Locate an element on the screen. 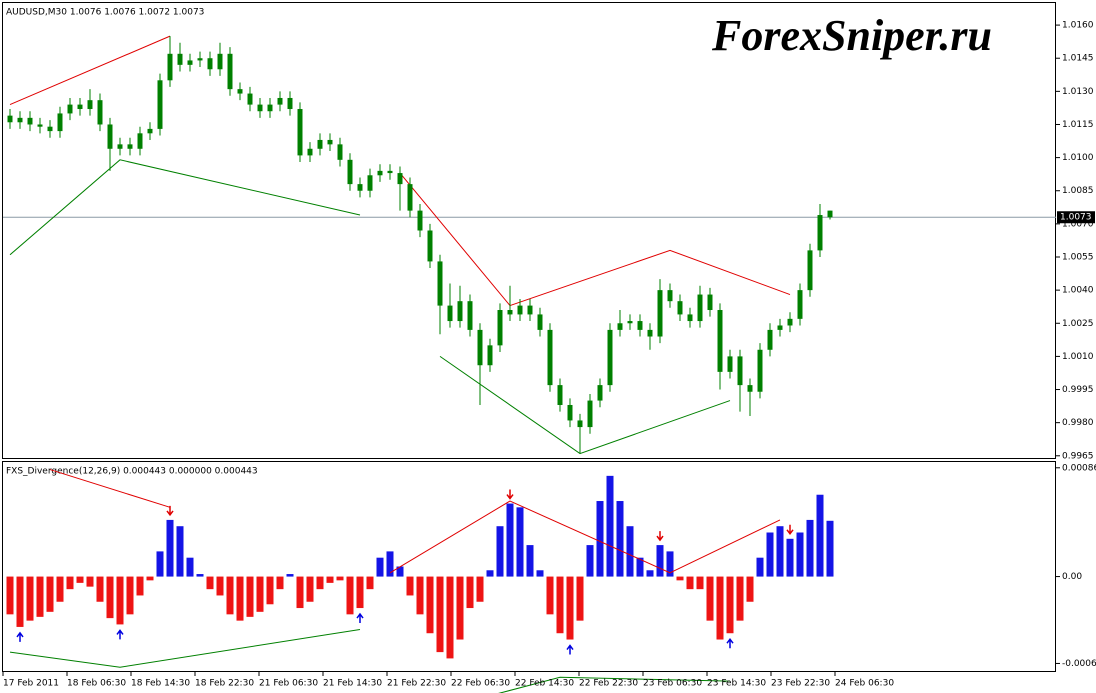 This screenshot has width=1096, height=693. y-tick-label: 0.9995 is located at coordinates (1078, 390).